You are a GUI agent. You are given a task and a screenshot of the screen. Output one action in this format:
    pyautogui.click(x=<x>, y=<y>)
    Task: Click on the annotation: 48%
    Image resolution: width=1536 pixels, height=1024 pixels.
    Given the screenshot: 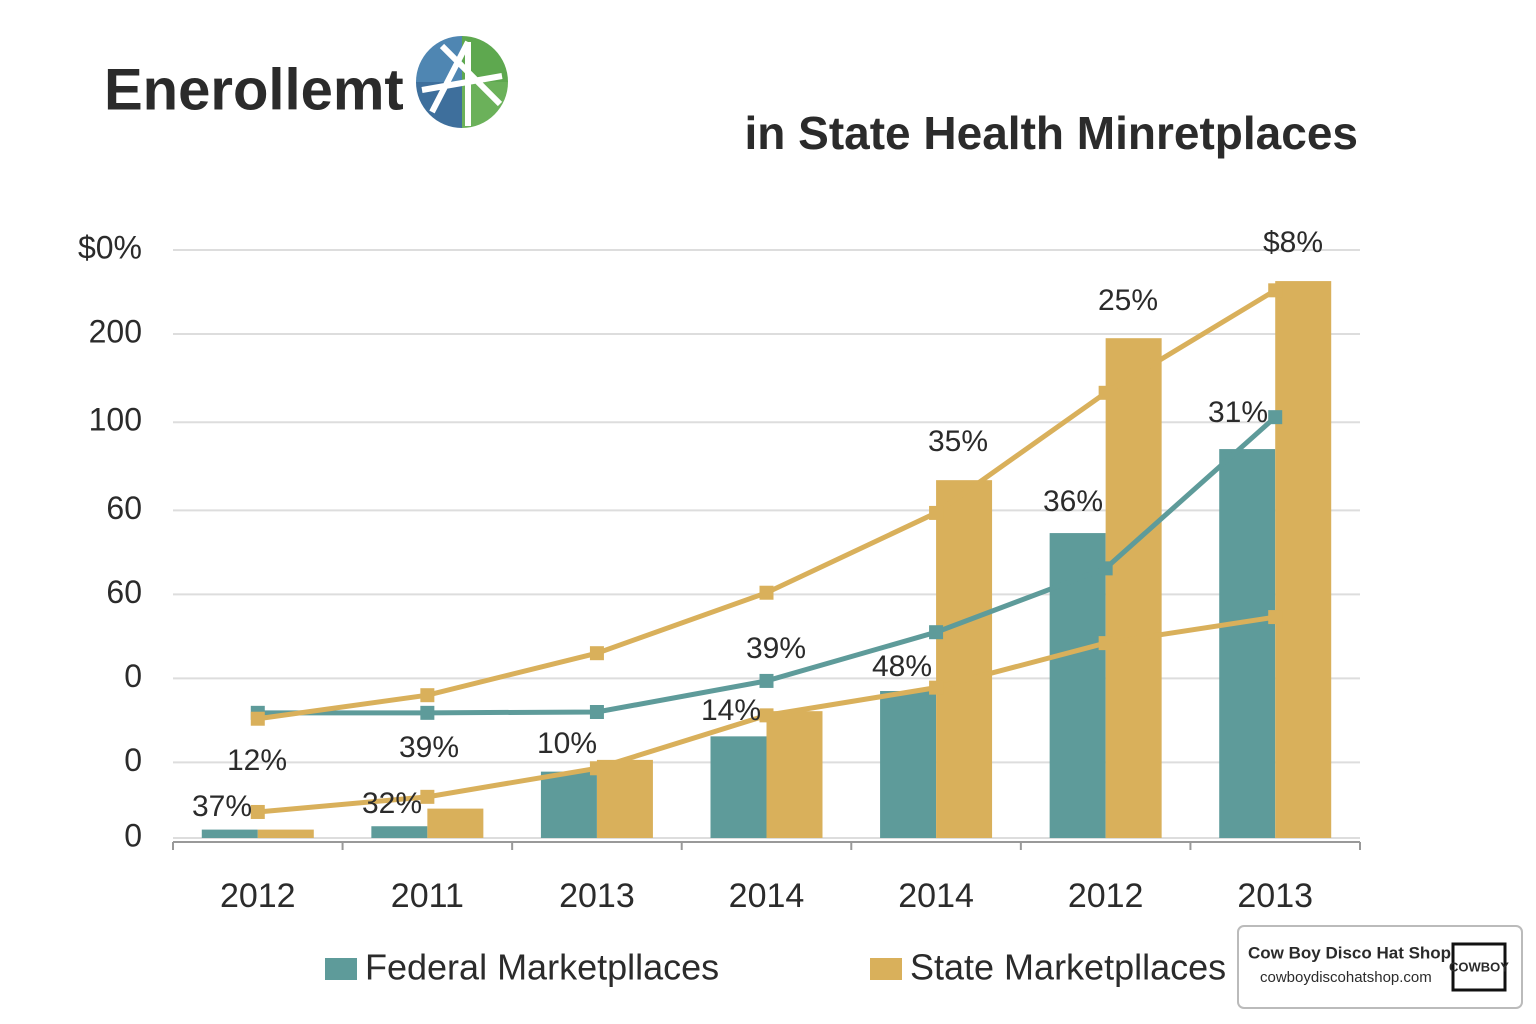 What is the action you would take?
    pyautogui.click(x=902, y=666)
    